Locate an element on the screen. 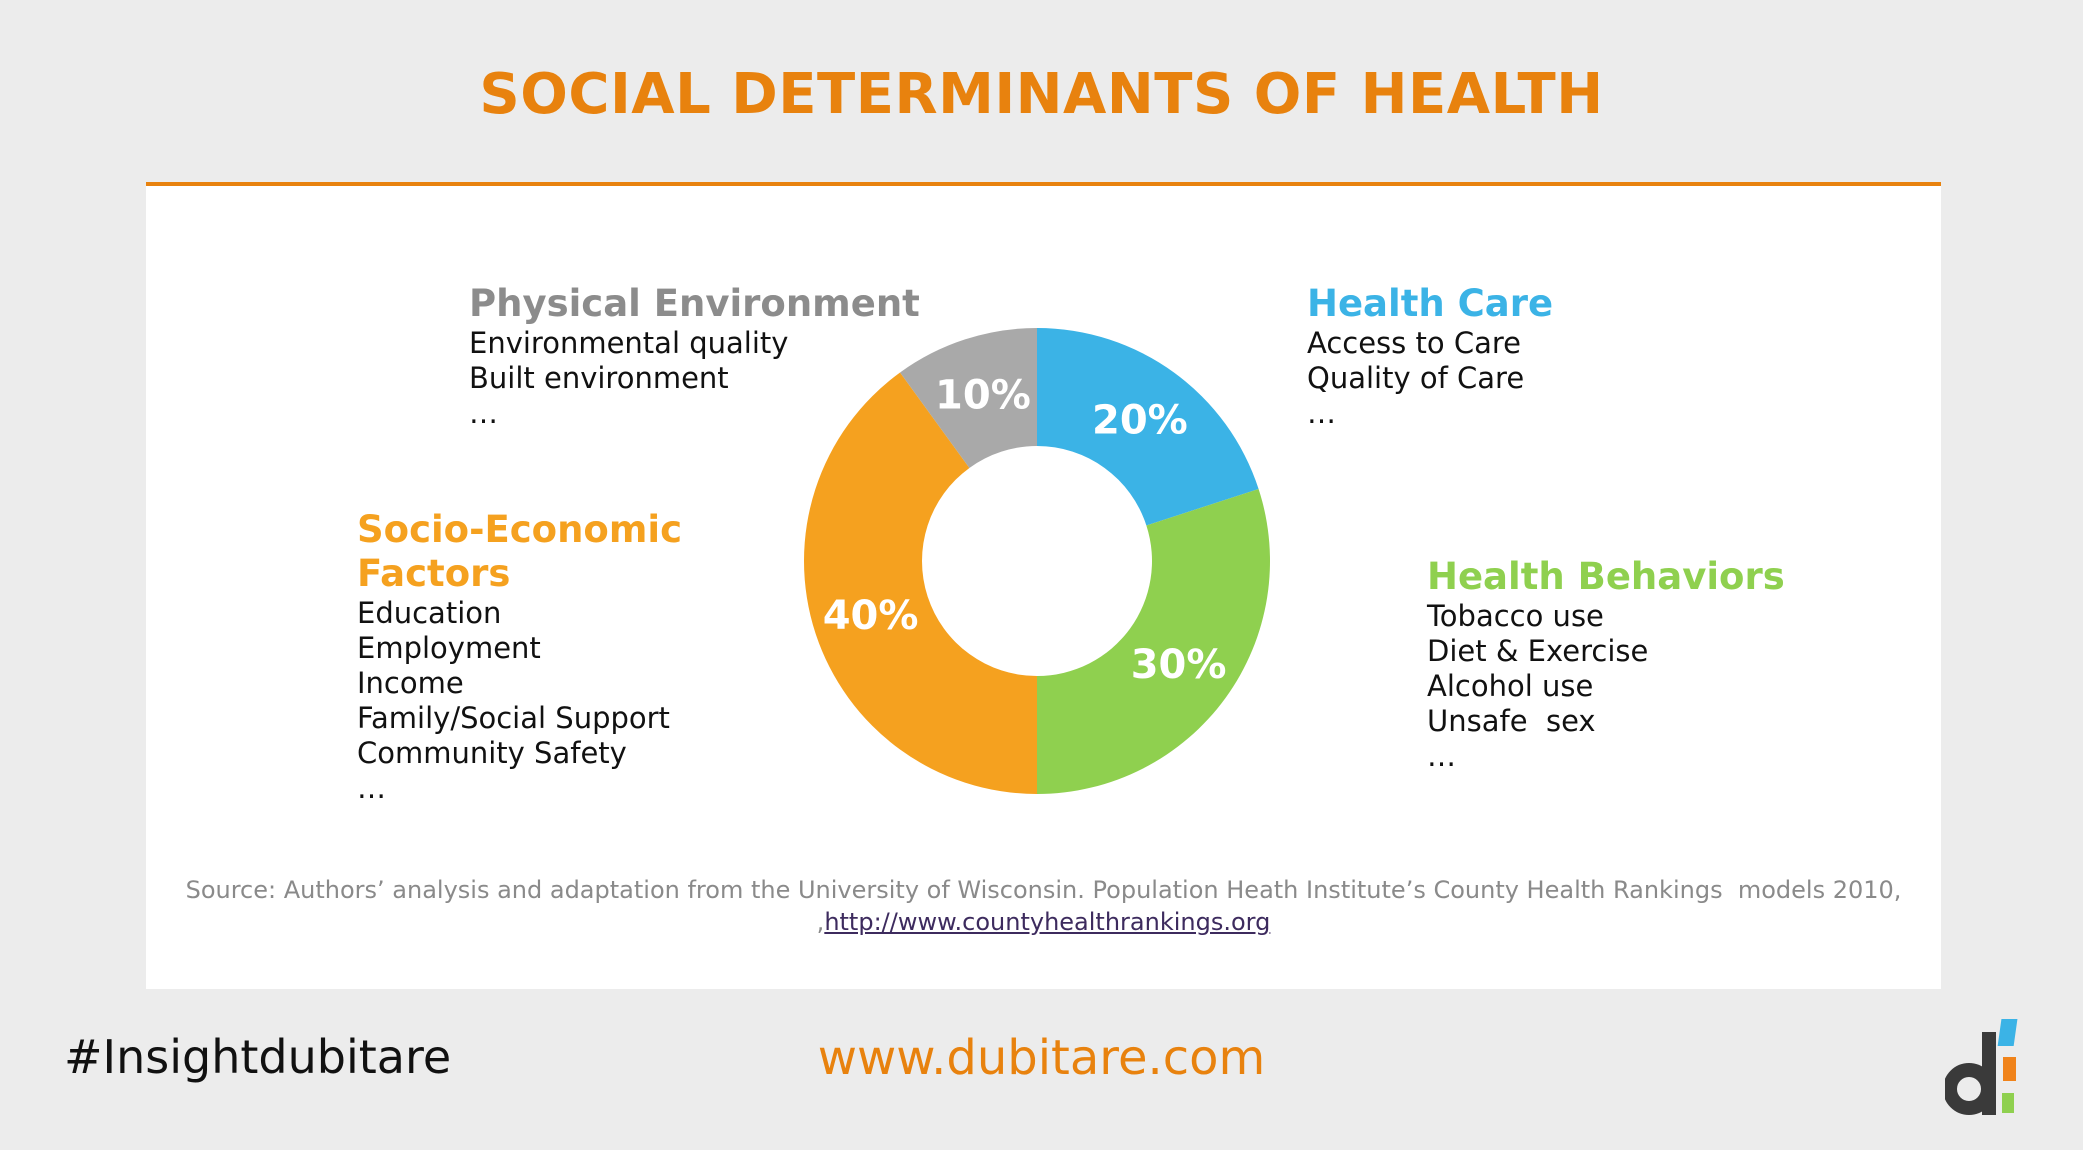 This screenshot has height=1150, width=2083. health-care-heading: Health Care is located at coordinates (1430, 303).